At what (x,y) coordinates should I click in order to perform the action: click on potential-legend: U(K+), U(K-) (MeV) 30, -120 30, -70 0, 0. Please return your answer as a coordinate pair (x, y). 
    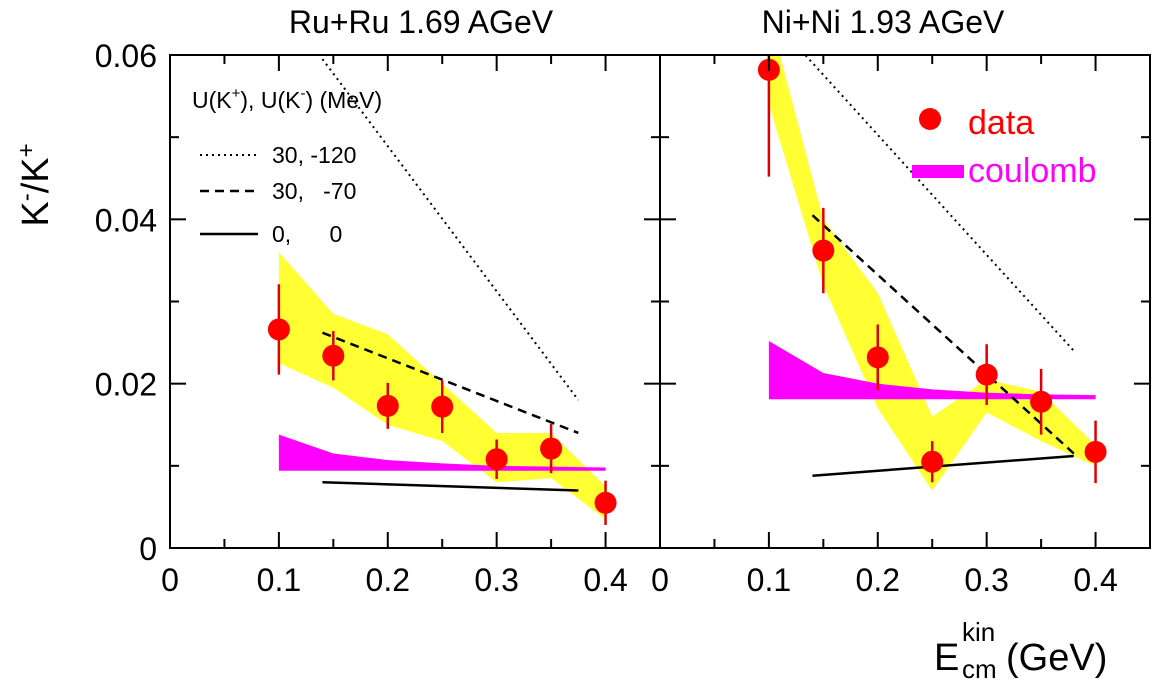
    Looking at the image, I should click on (287, 166).